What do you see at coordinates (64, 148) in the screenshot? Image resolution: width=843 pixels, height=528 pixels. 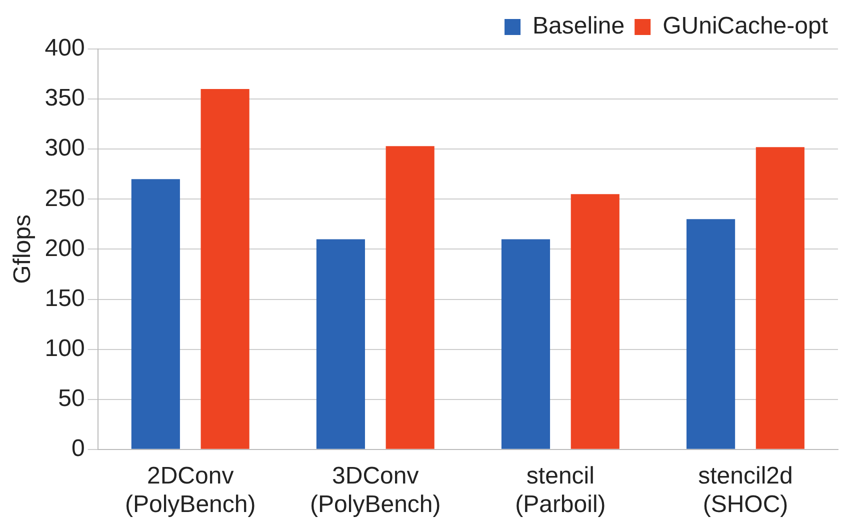 I see `y-tick-label: 300` at bounding box center [64, 148].